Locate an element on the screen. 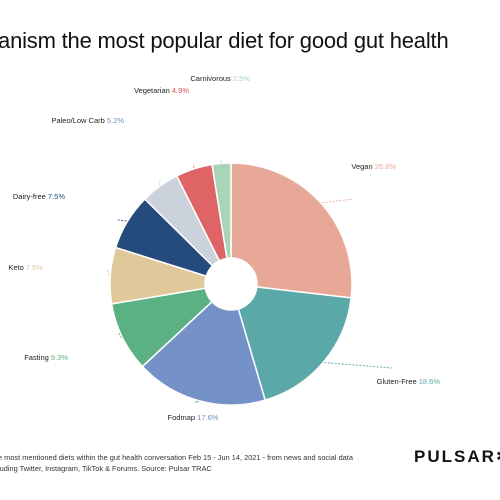  label-value: 2.5% is located at coordinates (241, 78).